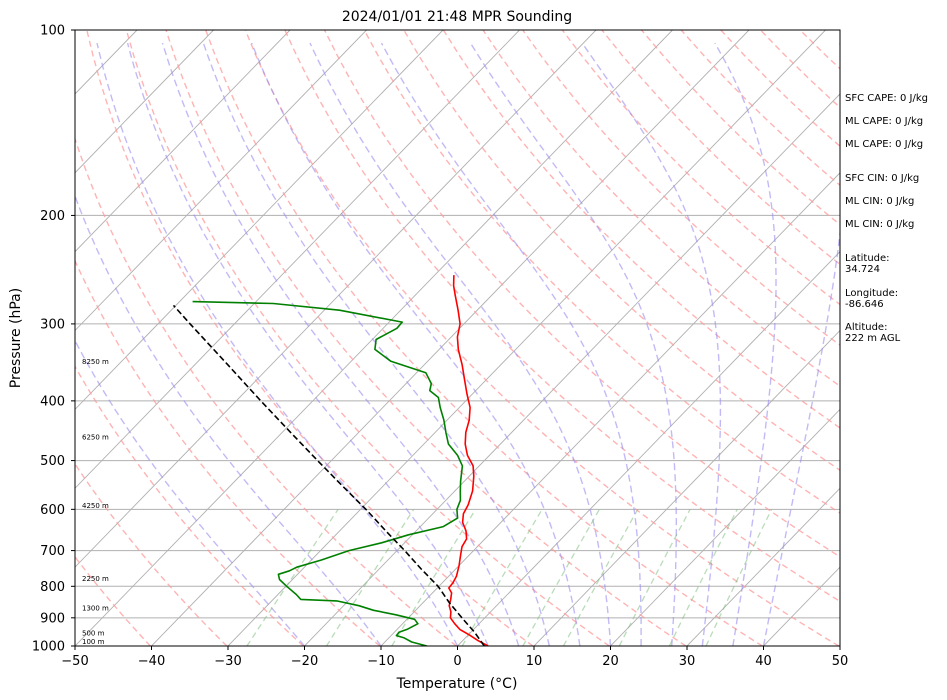 The height and width of the screenshot is (700, 947). I want to click on x-axis-label: Temperature (°C), so click(457, 684).